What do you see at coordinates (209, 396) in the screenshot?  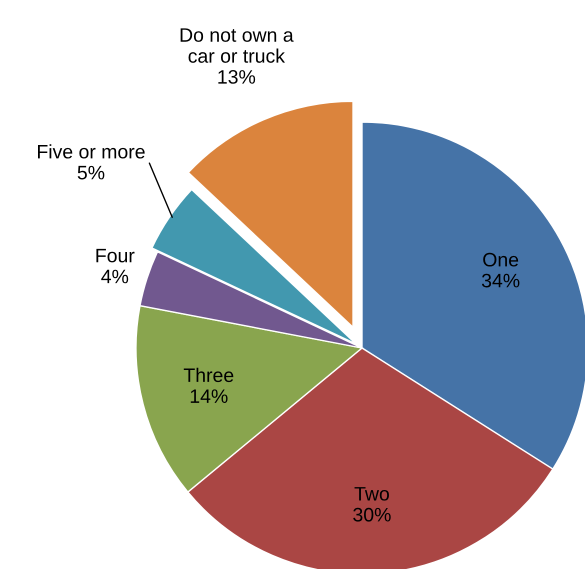 I see `data-label: 14%` at bounding box center [209, 396].